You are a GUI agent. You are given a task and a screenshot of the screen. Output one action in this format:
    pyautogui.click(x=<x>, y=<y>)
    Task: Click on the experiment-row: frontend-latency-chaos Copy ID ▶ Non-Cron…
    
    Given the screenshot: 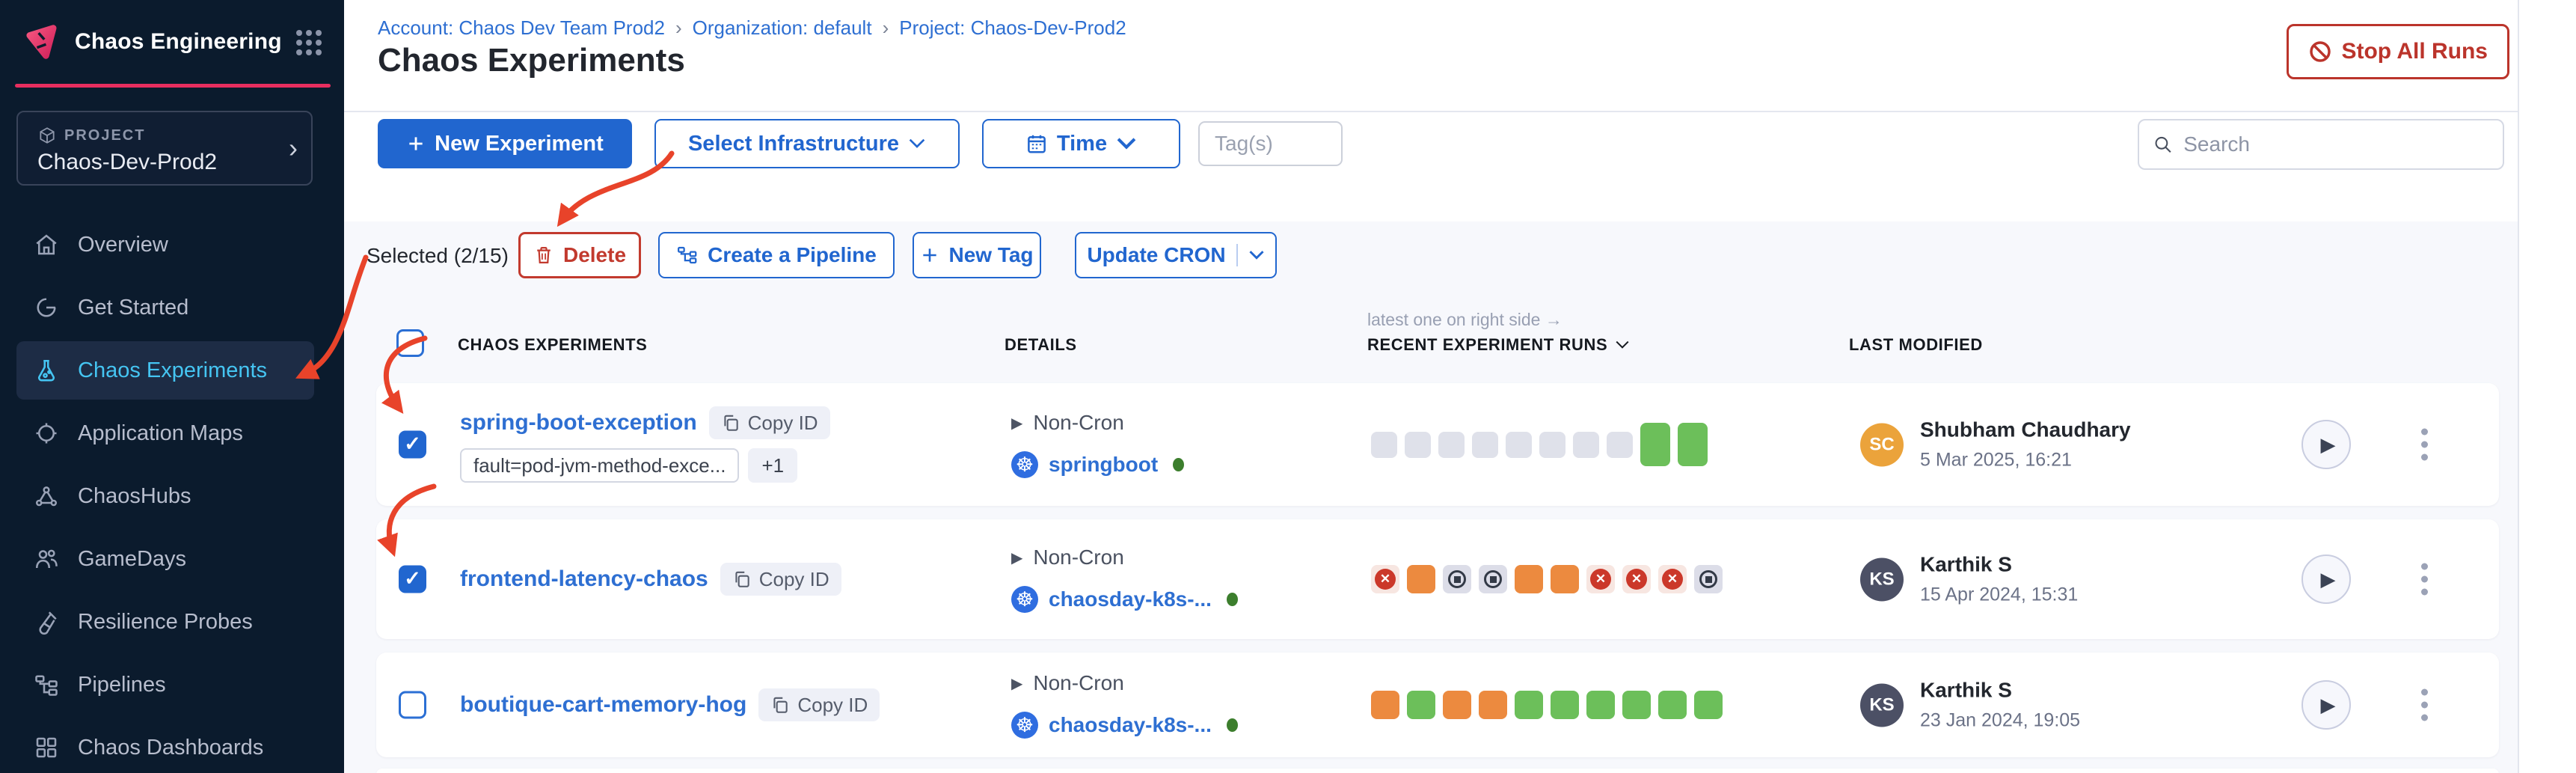 What is the action you would take?
    pyautogui.click(x=1437, y=579)
    